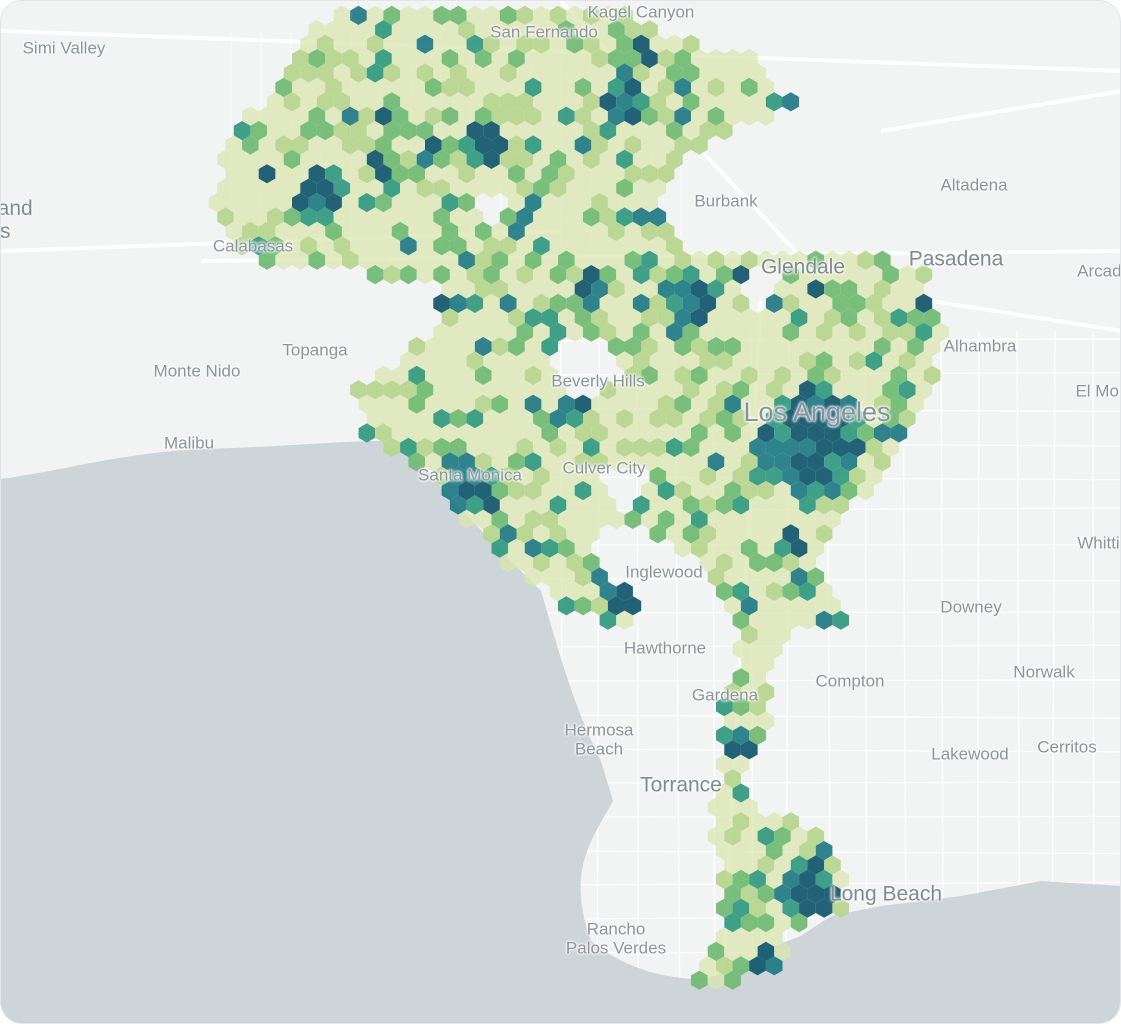 The image size is (1121, 1024). What do you see at coordinates (974, 185) in the screenshot?
I see `place-label: Altadena` at bounding box center [974, 185].